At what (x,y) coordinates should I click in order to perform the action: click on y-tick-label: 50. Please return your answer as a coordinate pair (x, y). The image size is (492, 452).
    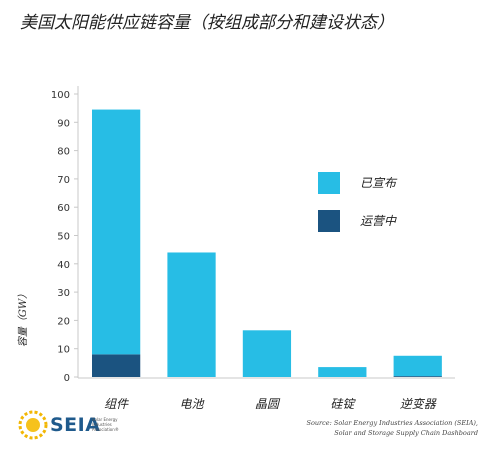
    Looking at the image, I should click on (63, 237).